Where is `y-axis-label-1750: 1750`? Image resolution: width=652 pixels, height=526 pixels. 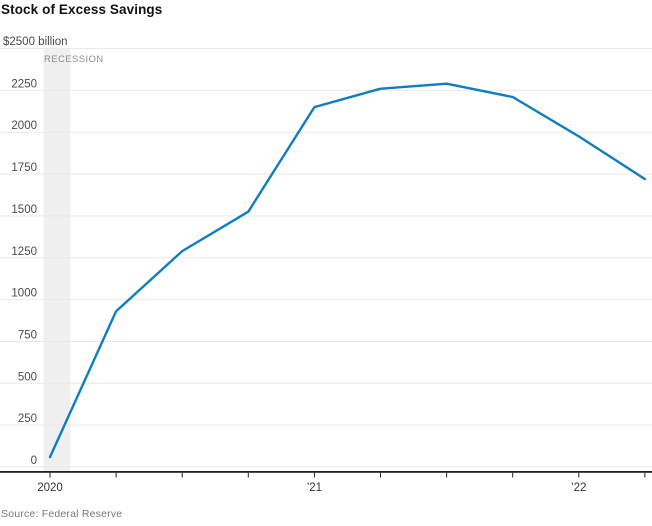 y-axis-label-1750: 1750 is located at coordinates (24, 168).